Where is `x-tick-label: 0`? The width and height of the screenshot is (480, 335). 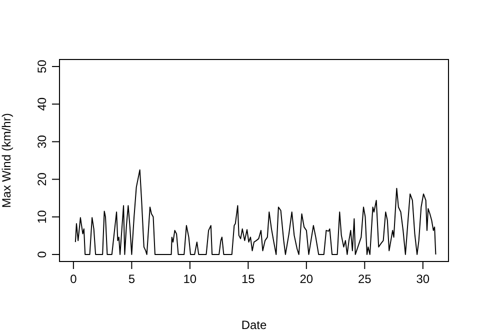
x-tick-label: 0 is located at coordinates (74, 279).